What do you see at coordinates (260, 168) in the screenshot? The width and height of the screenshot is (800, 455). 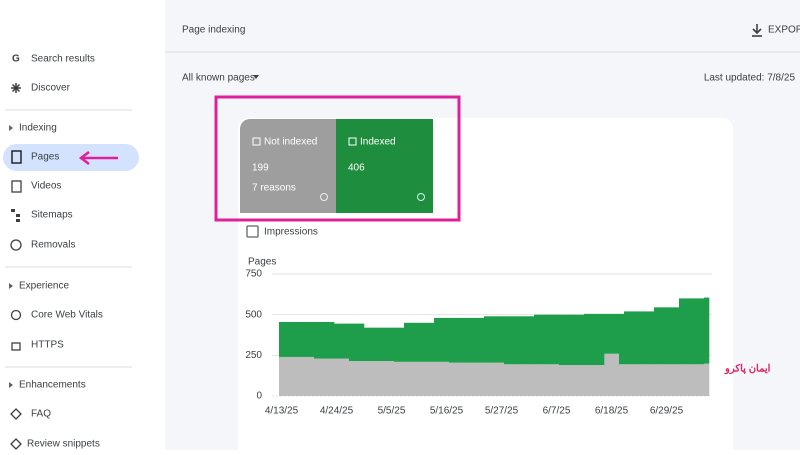 I see `card-value: 199` at bounding box center [260, 168].